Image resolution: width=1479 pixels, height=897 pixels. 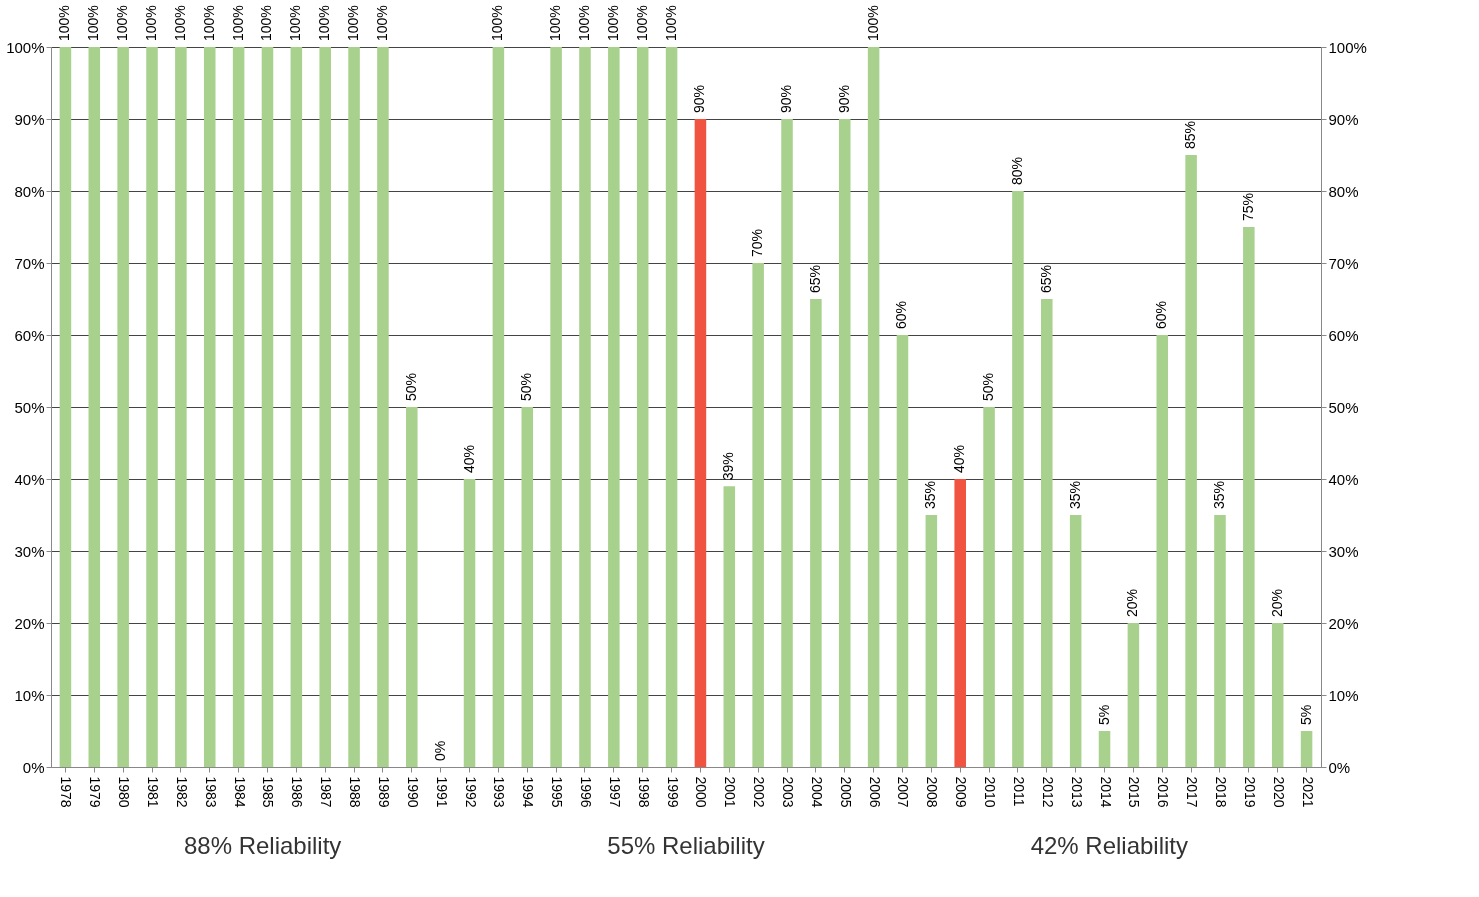 I want to click on x-tick-label: 1983, so click(x=210, y=792).